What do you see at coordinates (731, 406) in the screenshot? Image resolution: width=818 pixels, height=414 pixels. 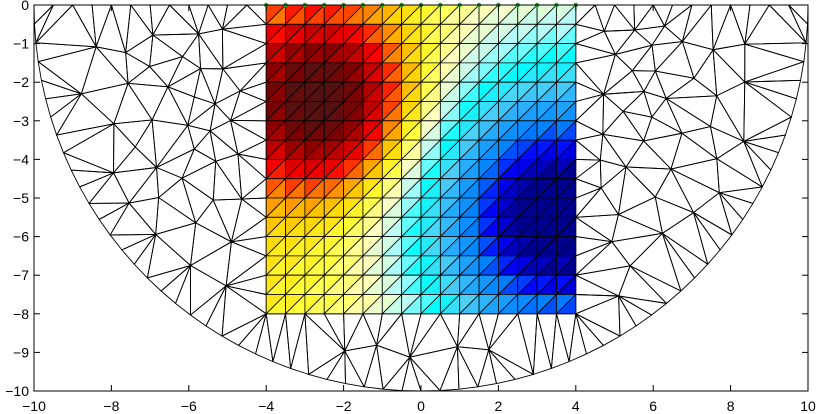 I see `x-tick-label: 8` at bounding box center [731, 406].